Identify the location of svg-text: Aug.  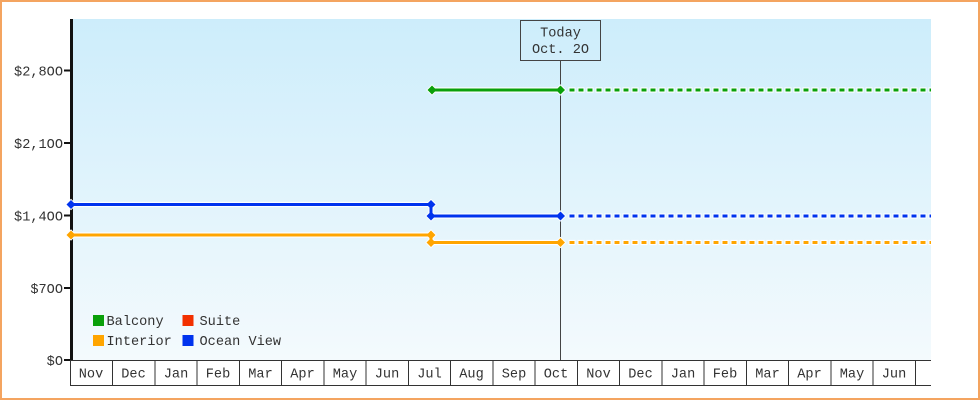
(471, 375).